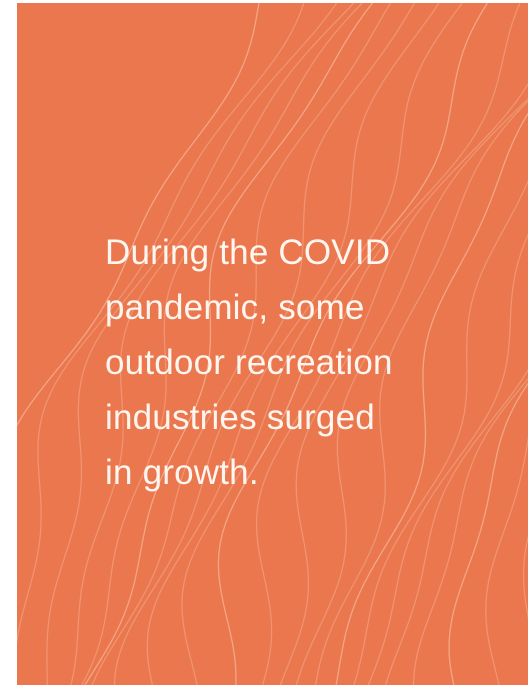  Describe the element at coordinates (182, 472) in the screenshot. I see `text-line: in growth.` at that location.